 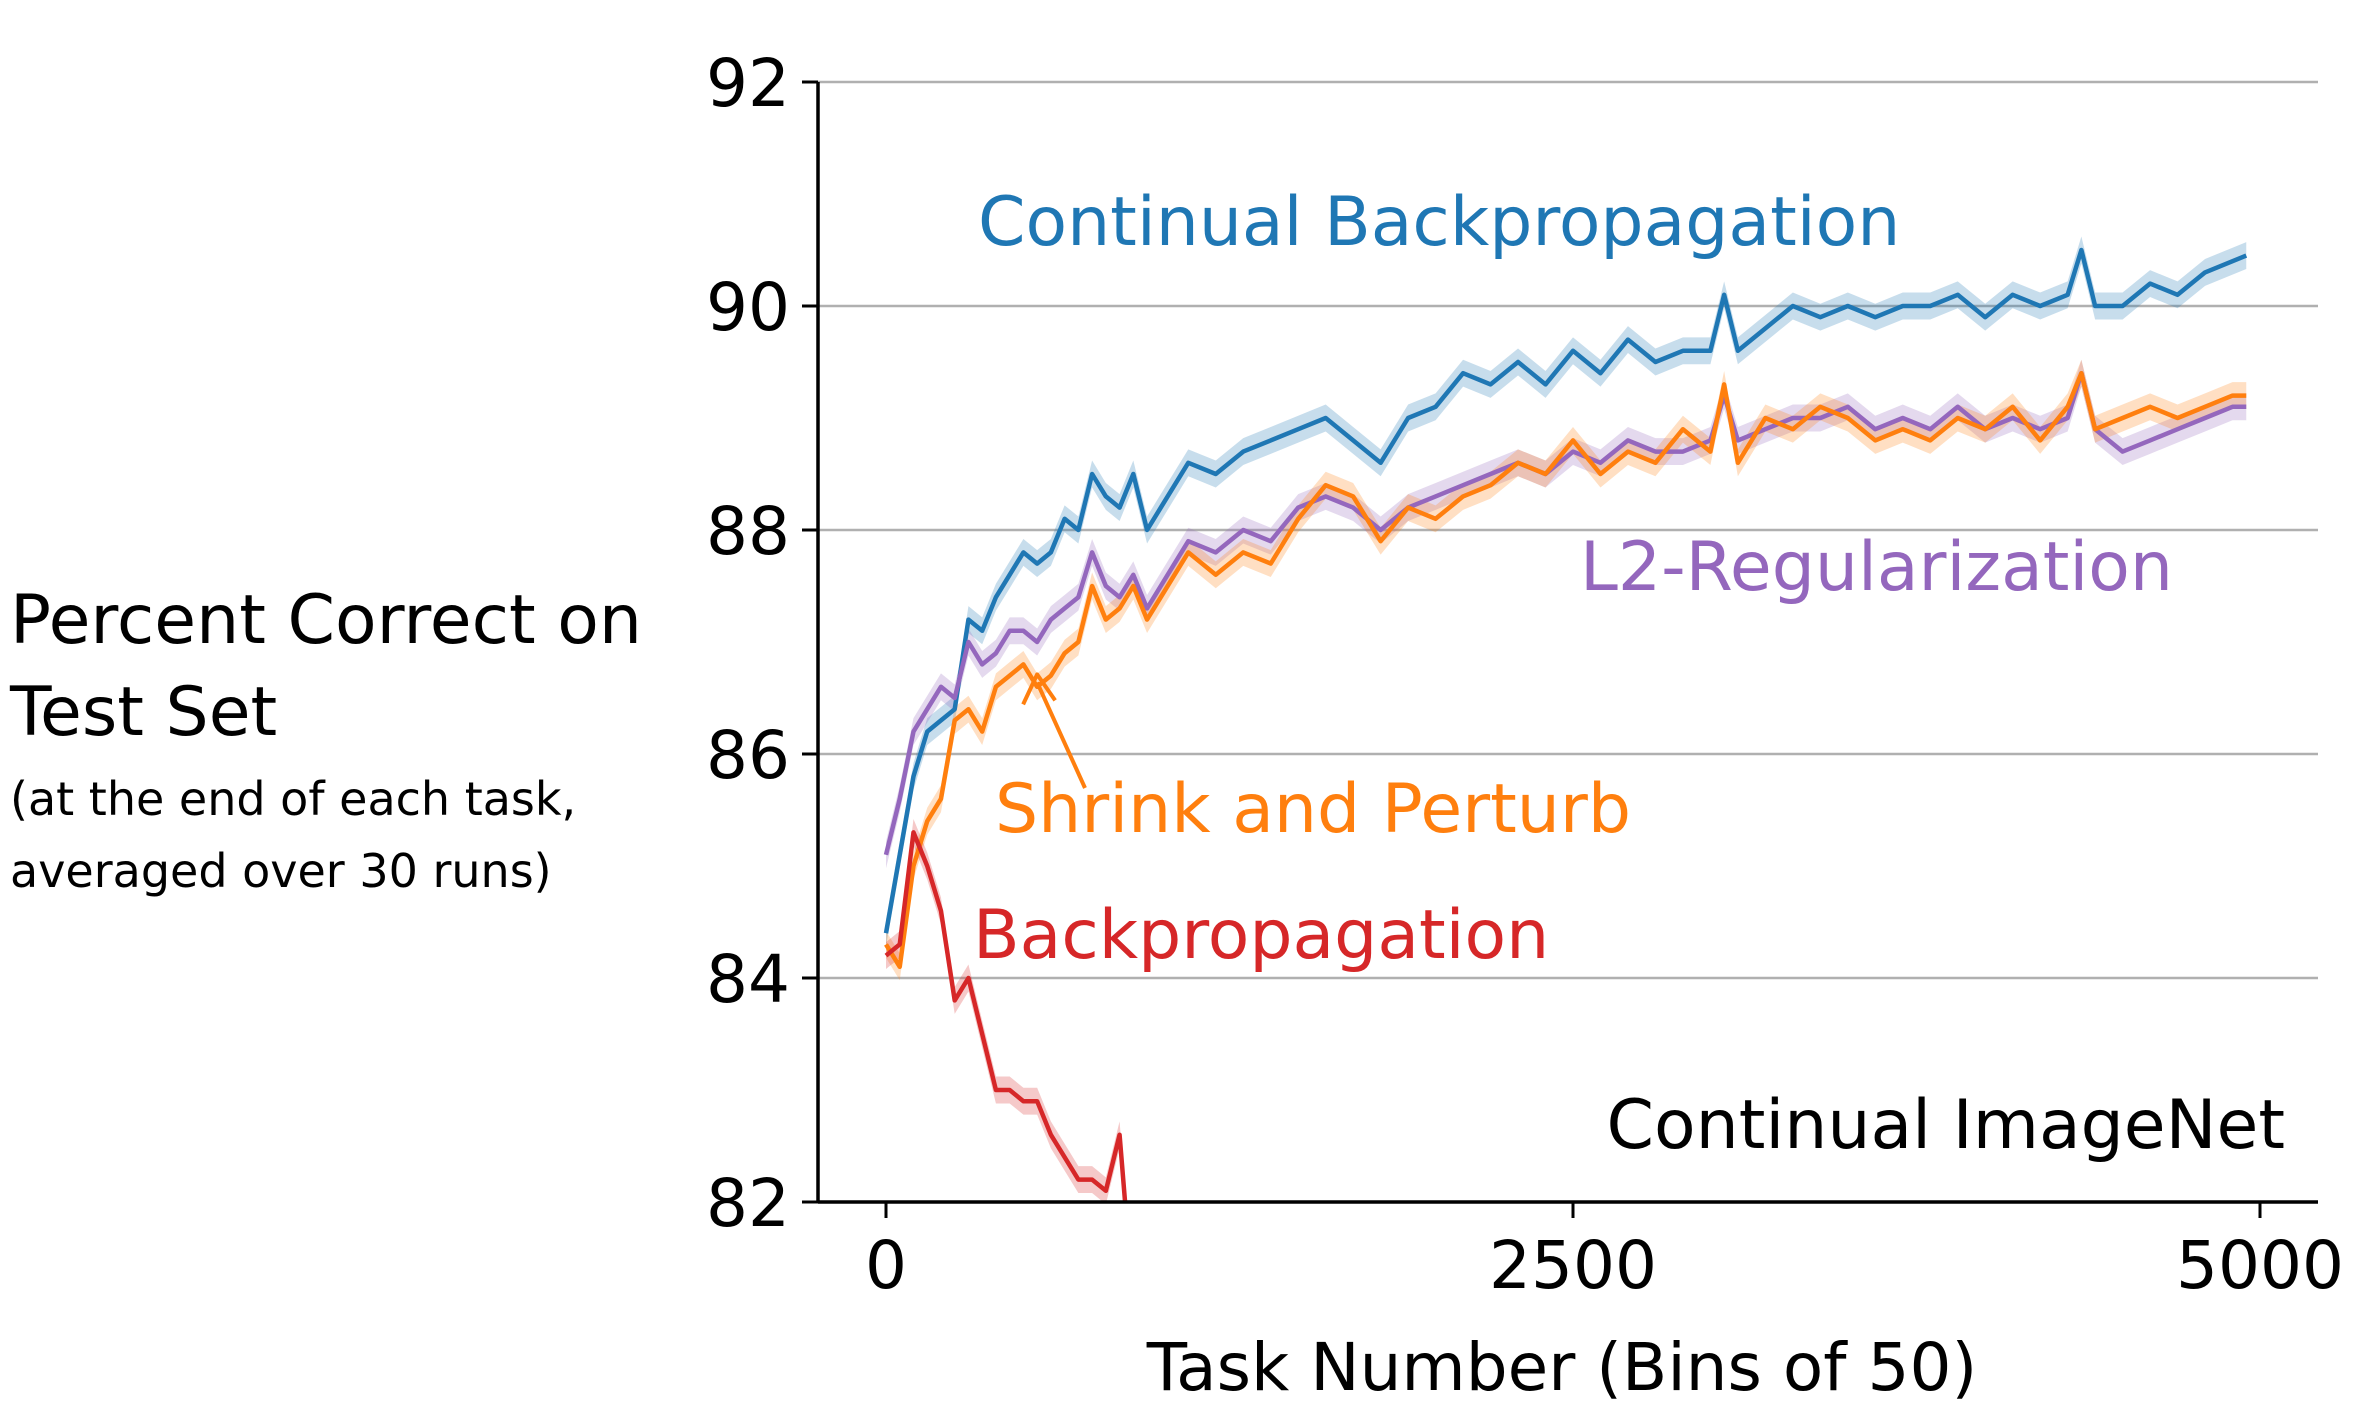 I want to click on series-label-shrink-and-perturb: Shrink and Perturb, so click(x=1313, y=809).